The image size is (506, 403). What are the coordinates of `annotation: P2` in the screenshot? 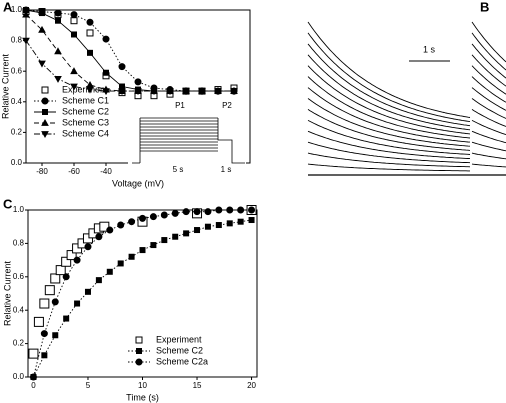 It's located at (227, 105).